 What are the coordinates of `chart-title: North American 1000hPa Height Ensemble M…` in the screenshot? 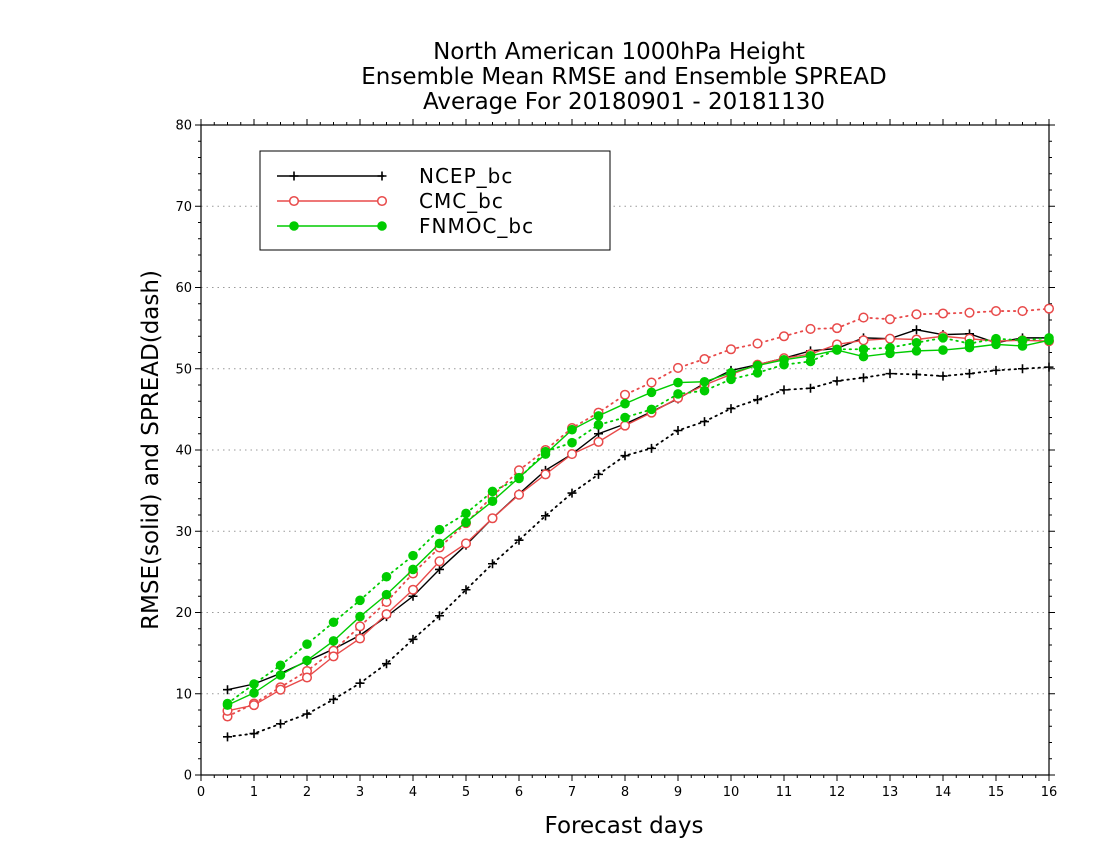 It's located at (623, 77).